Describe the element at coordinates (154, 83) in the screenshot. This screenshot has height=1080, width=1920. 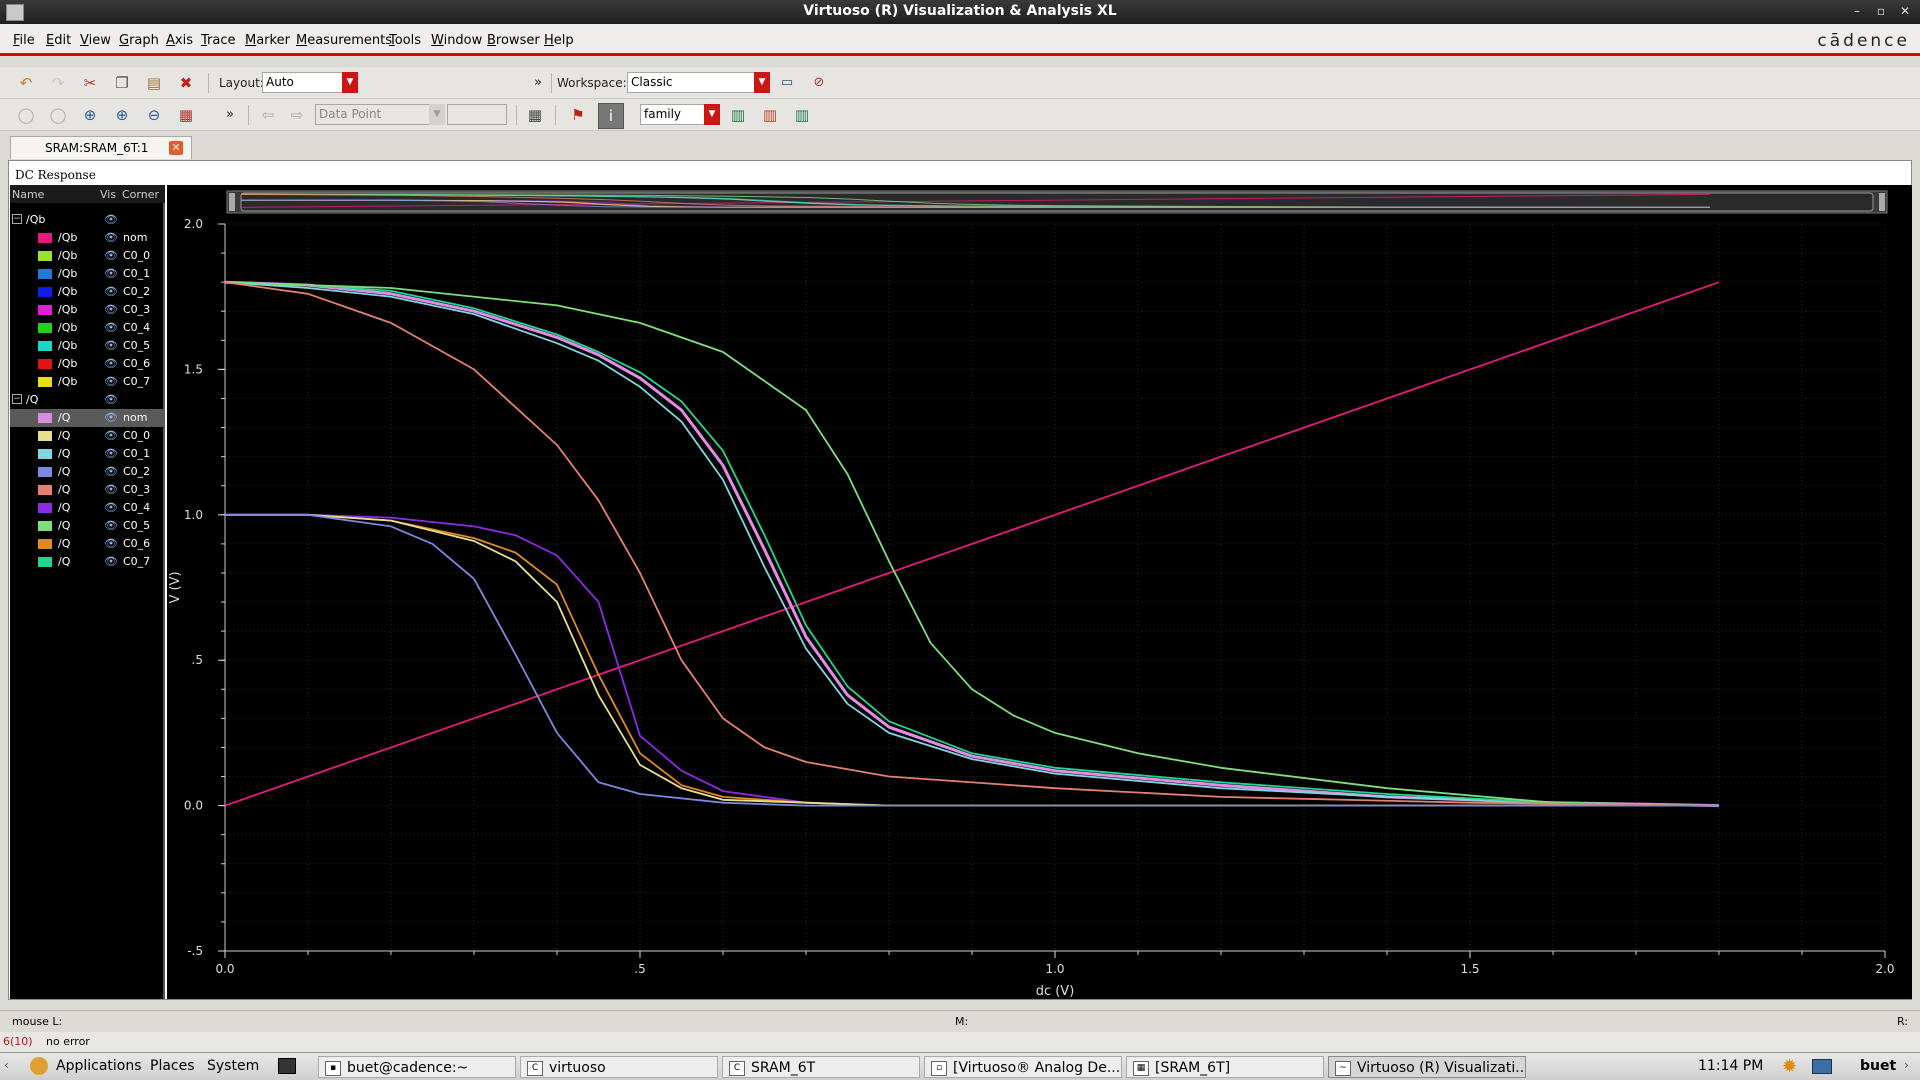
I see `paste-icon: ▤` at that location.